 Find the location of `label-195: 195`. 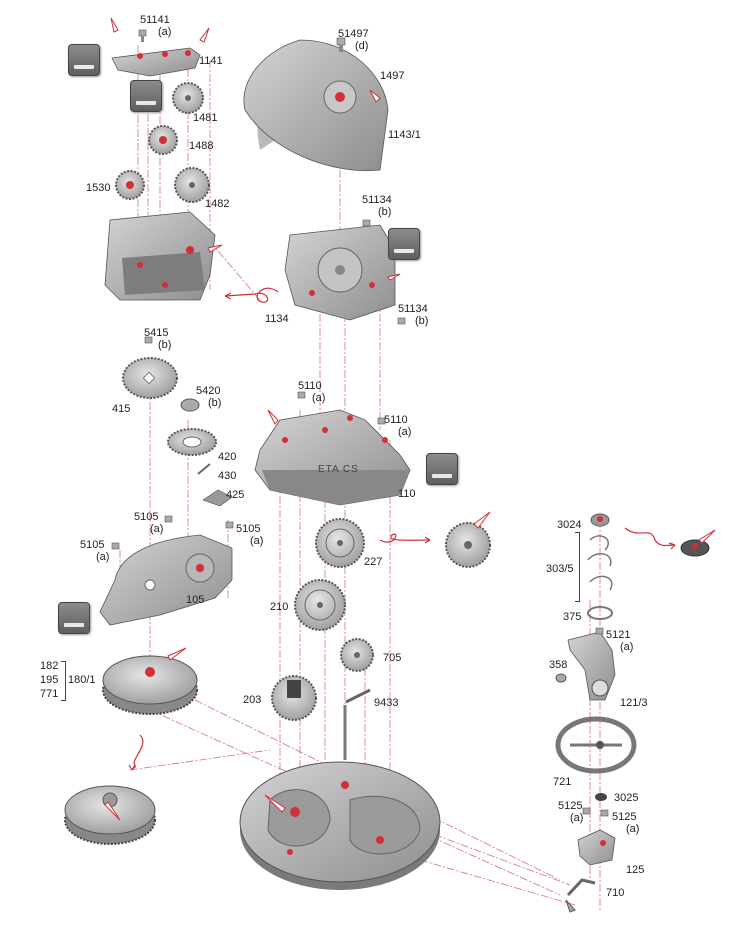

label-195: 195 is located at coordinates (49, 680).